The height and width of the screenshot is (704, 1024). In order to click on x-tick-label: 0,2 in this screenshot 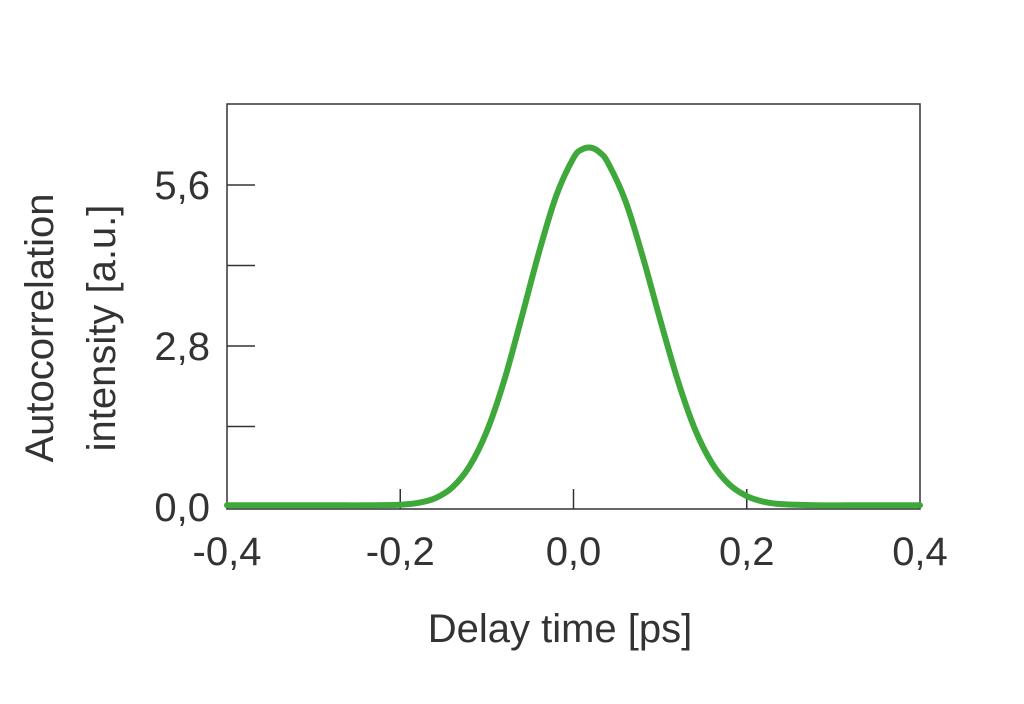, I will do `click(747, 552)`.